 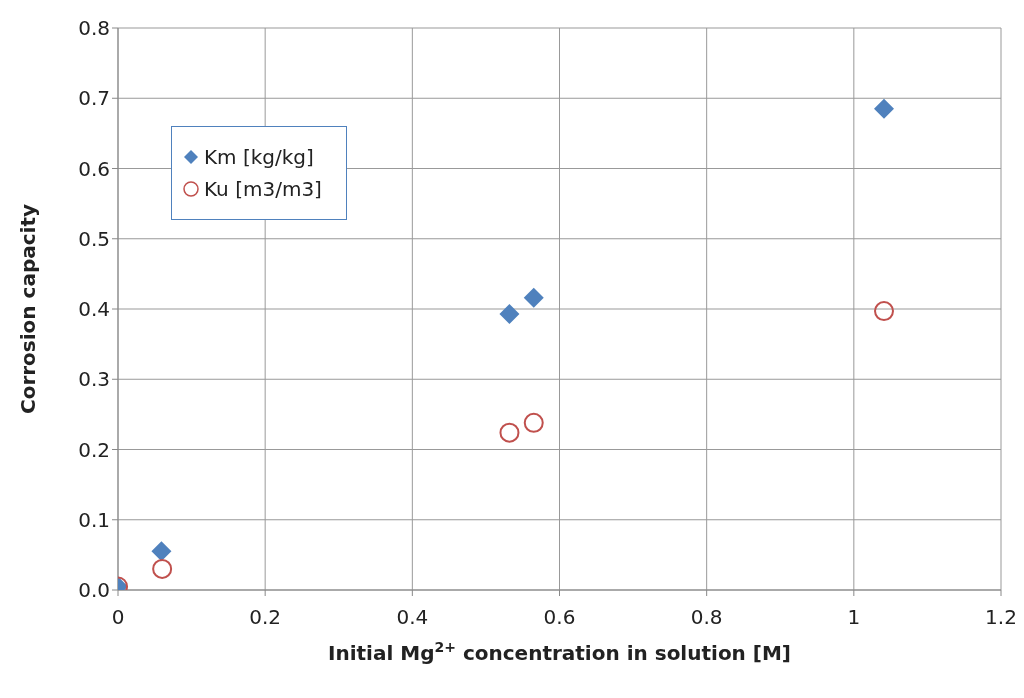 I want to click on y-tick-label: 0.6, so click(x=94, y=168).